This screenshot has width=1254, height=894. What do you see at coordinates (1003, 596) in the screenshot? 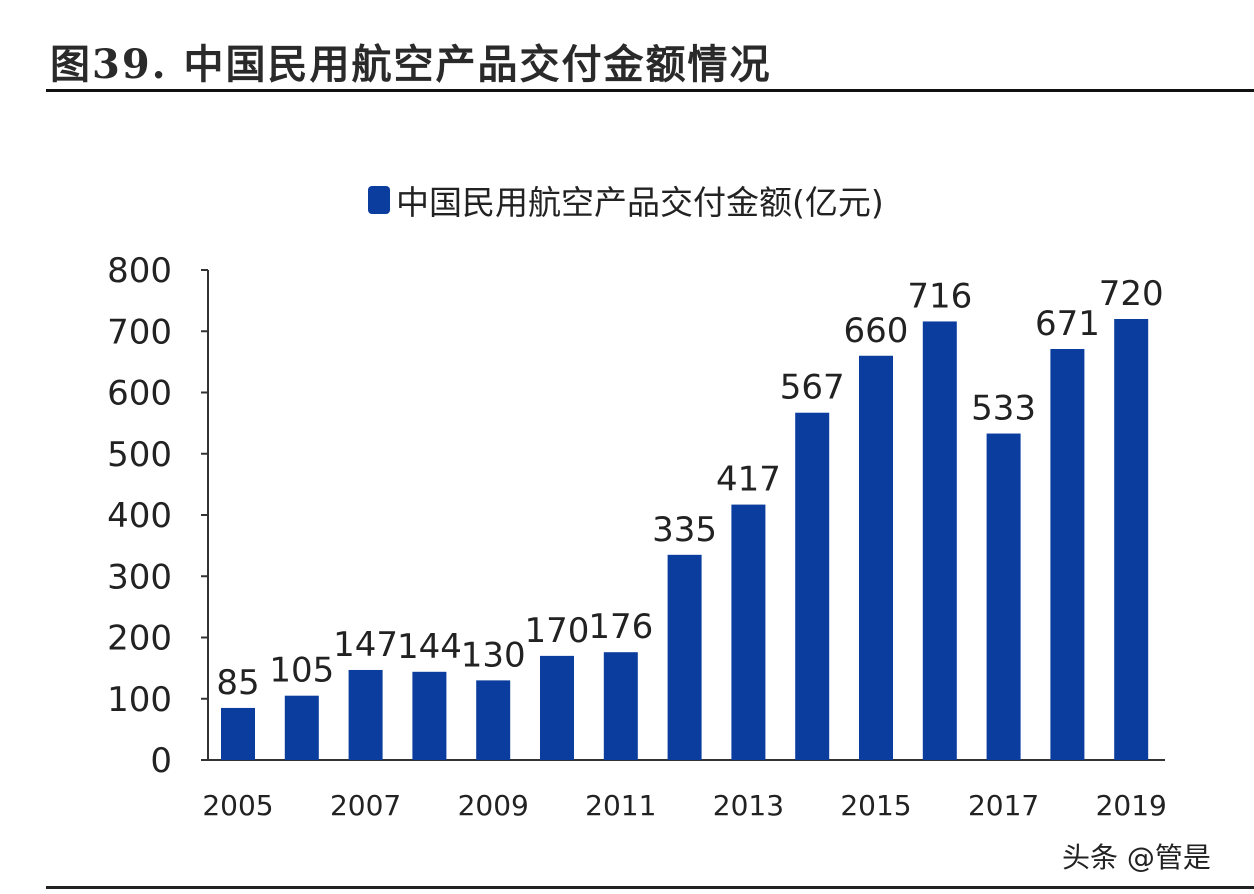
I see `bar-2017` at bounding box center [1003, 596].